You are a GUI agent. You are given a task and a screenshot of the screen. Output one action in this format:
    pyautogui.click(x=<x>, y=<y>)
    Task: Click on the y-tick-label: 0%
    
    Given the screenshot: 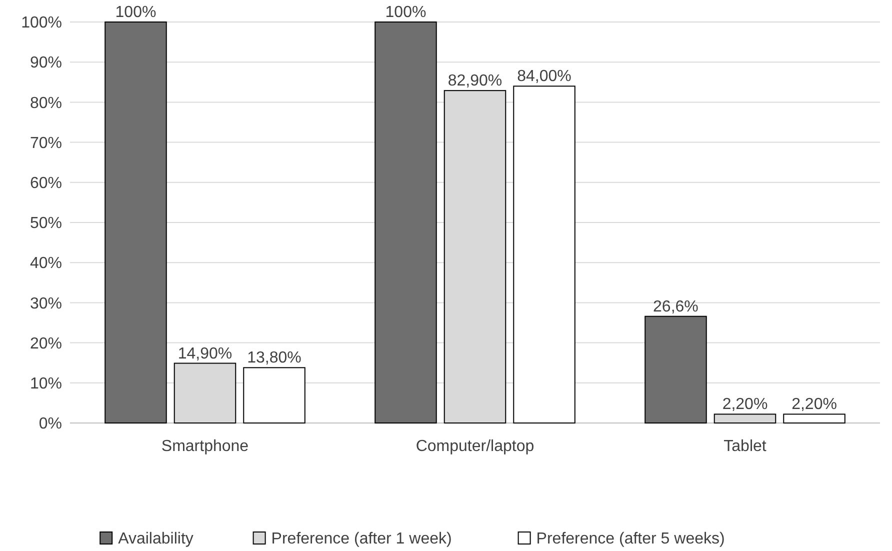 What is the action you would take?
    pyautogui.click(x=50, y=424)
    